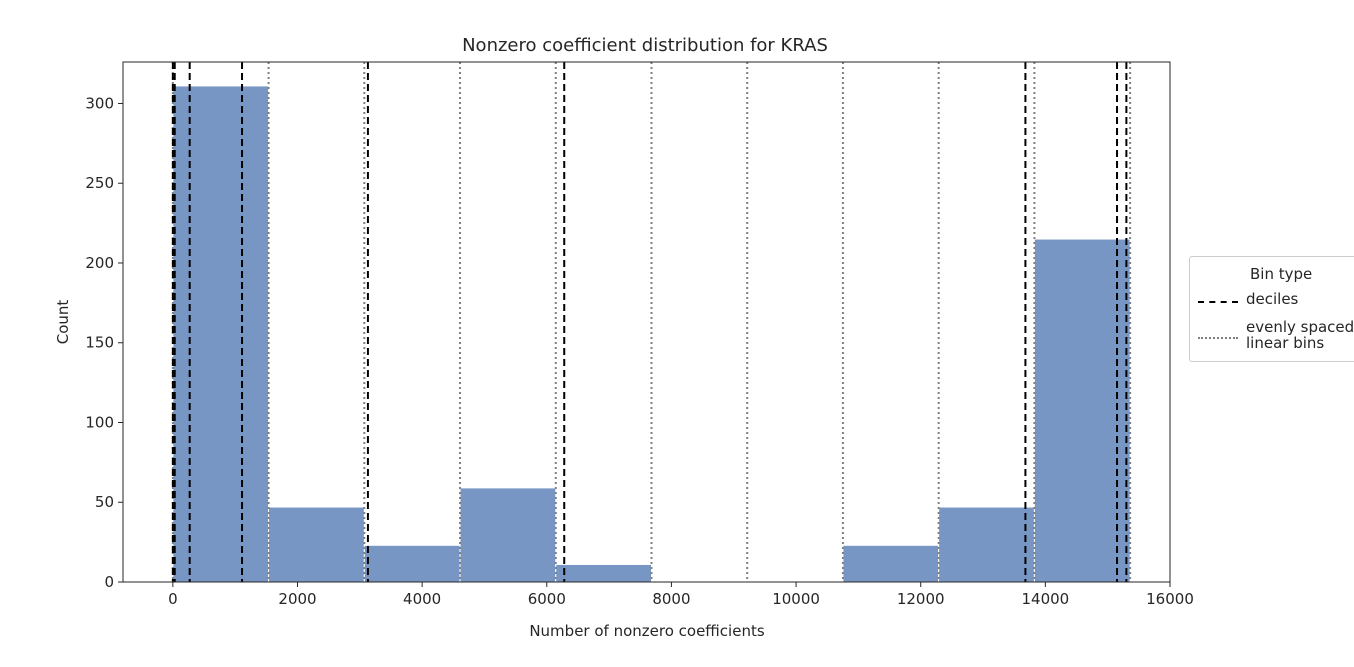  What do you see at coordinates (1170, 599) in the screenshot?
I see `x-tick-label: 16000` at bounding box center [1170, 599].